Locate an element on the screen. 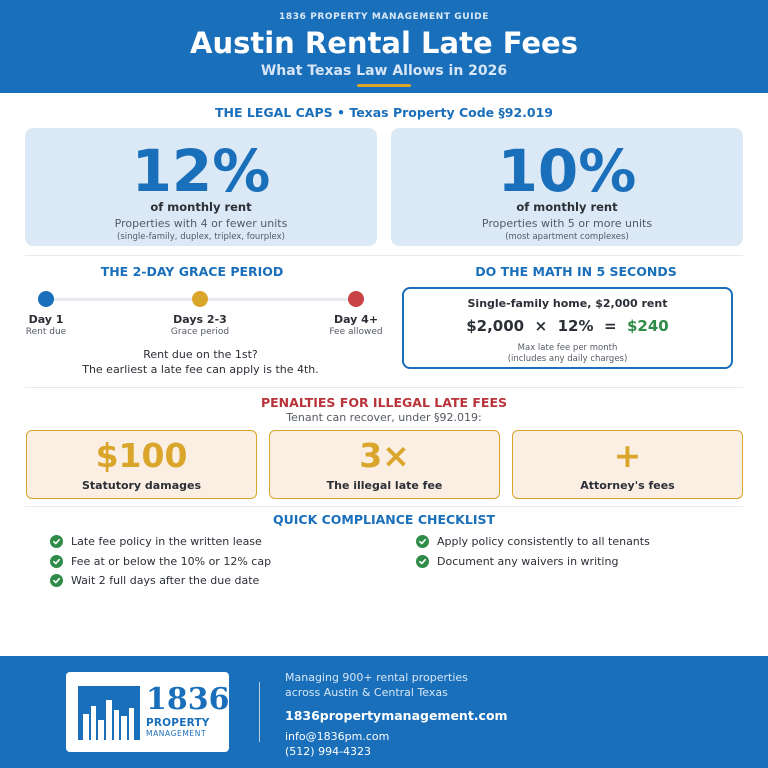 The width and height of the screenshot is (768, 768). footer-divider is located at coordinates (259, 712).